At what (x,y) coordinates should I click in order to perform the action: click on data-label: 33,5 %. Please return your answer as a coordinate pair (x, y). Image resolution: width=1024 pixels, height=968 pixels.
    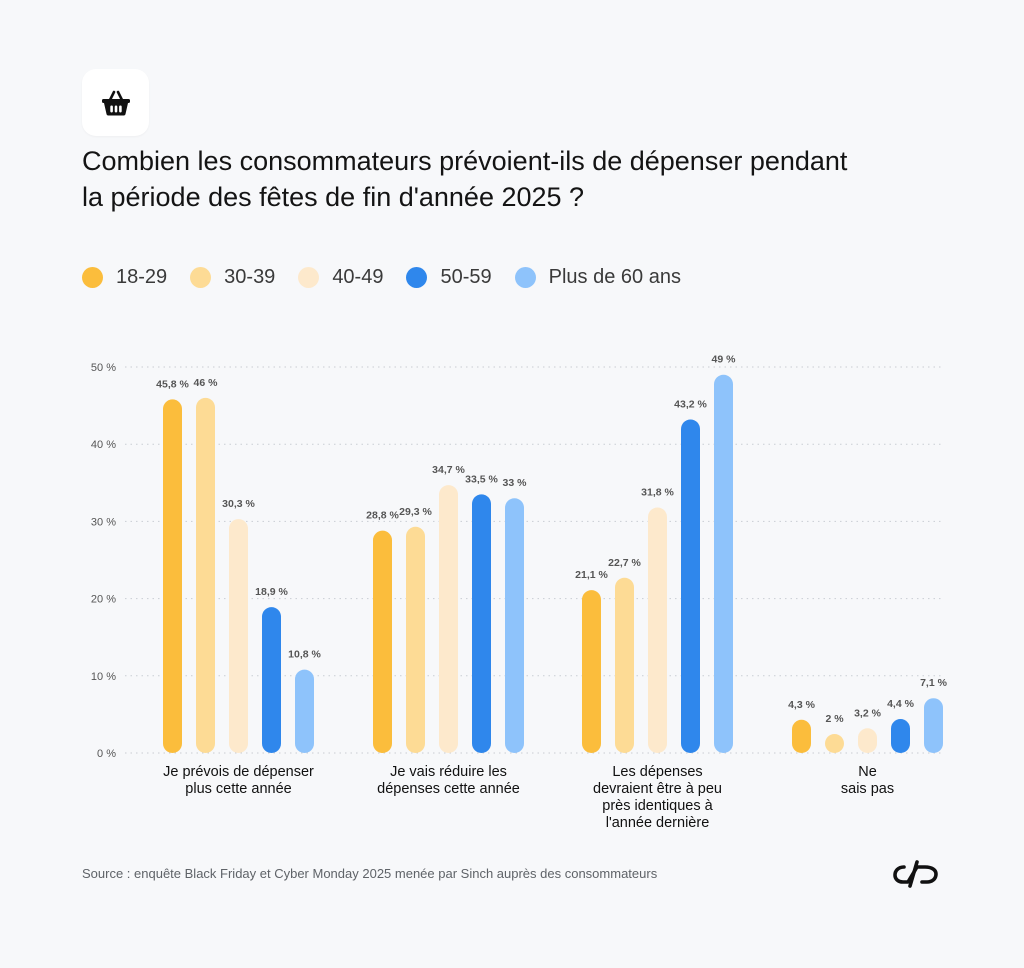
    Looking at the image, I should click on (481, 479).